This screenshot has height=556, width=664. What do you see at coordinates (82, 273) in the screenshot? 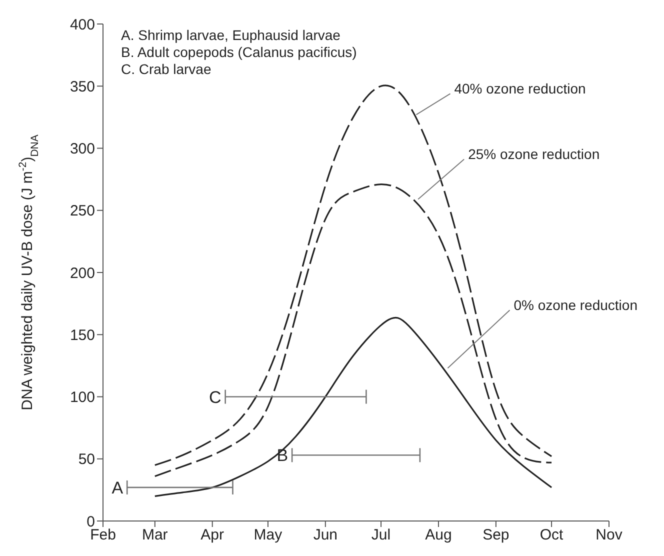
I see `y-tick-label: 200` at bounding box center [82, 273].